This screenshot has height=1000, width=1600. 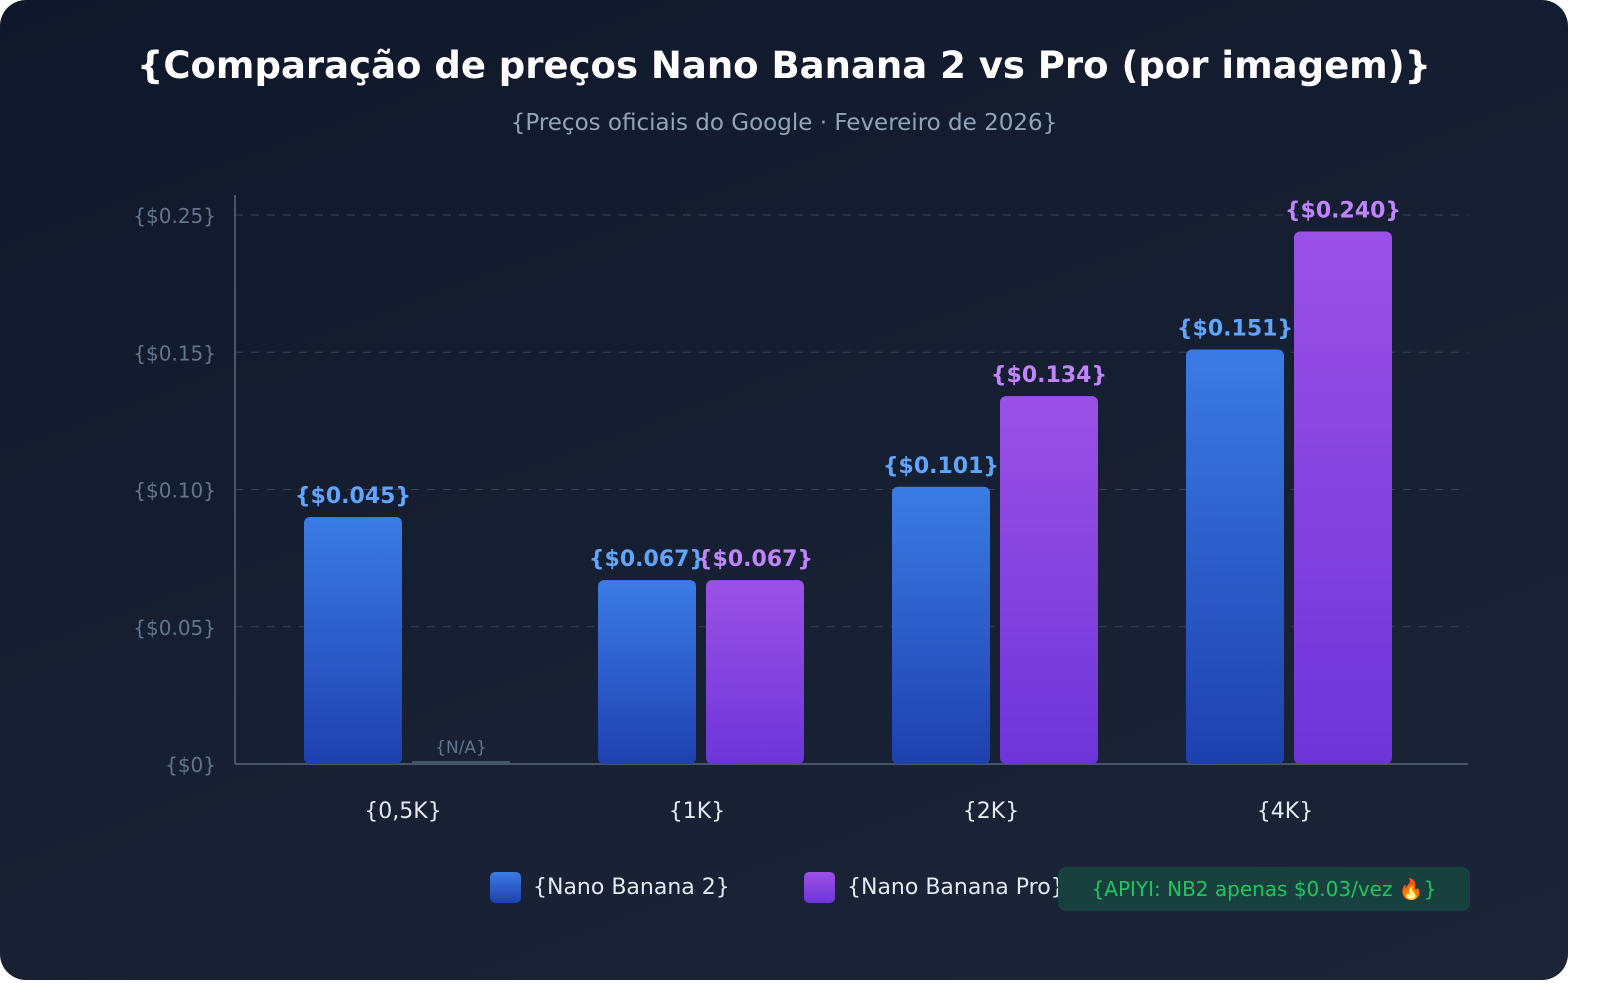 What do you see at coordinates (174, 628) in the screenshot?
I see `y-tick-label: {$0.05}` at bounding box center [174, 628].